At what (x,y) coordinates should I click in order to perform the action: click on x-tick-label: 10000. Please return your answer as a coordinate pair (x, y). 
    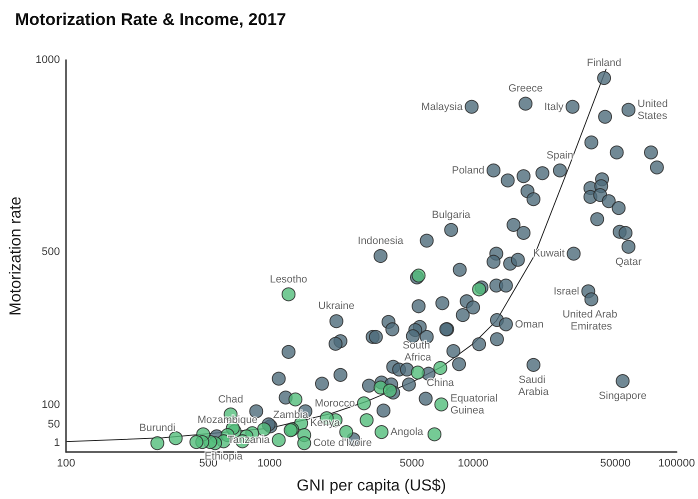
    Looking at the image, I should click on (473, 464).